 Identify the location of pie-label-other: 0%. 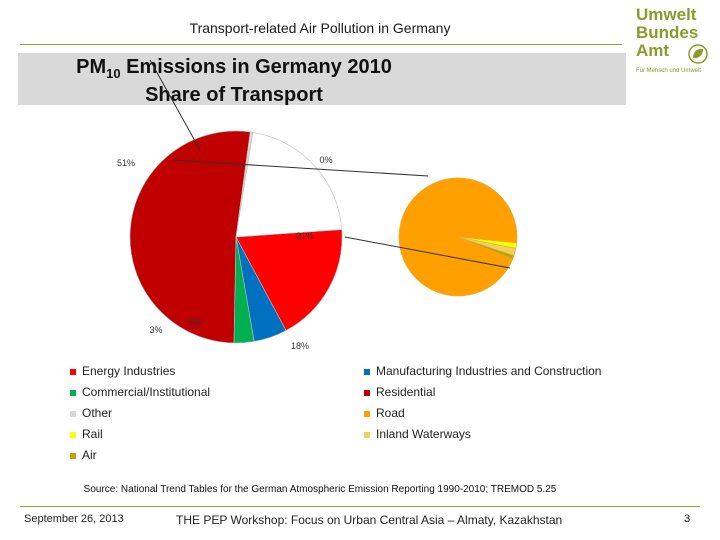
(325, 160).